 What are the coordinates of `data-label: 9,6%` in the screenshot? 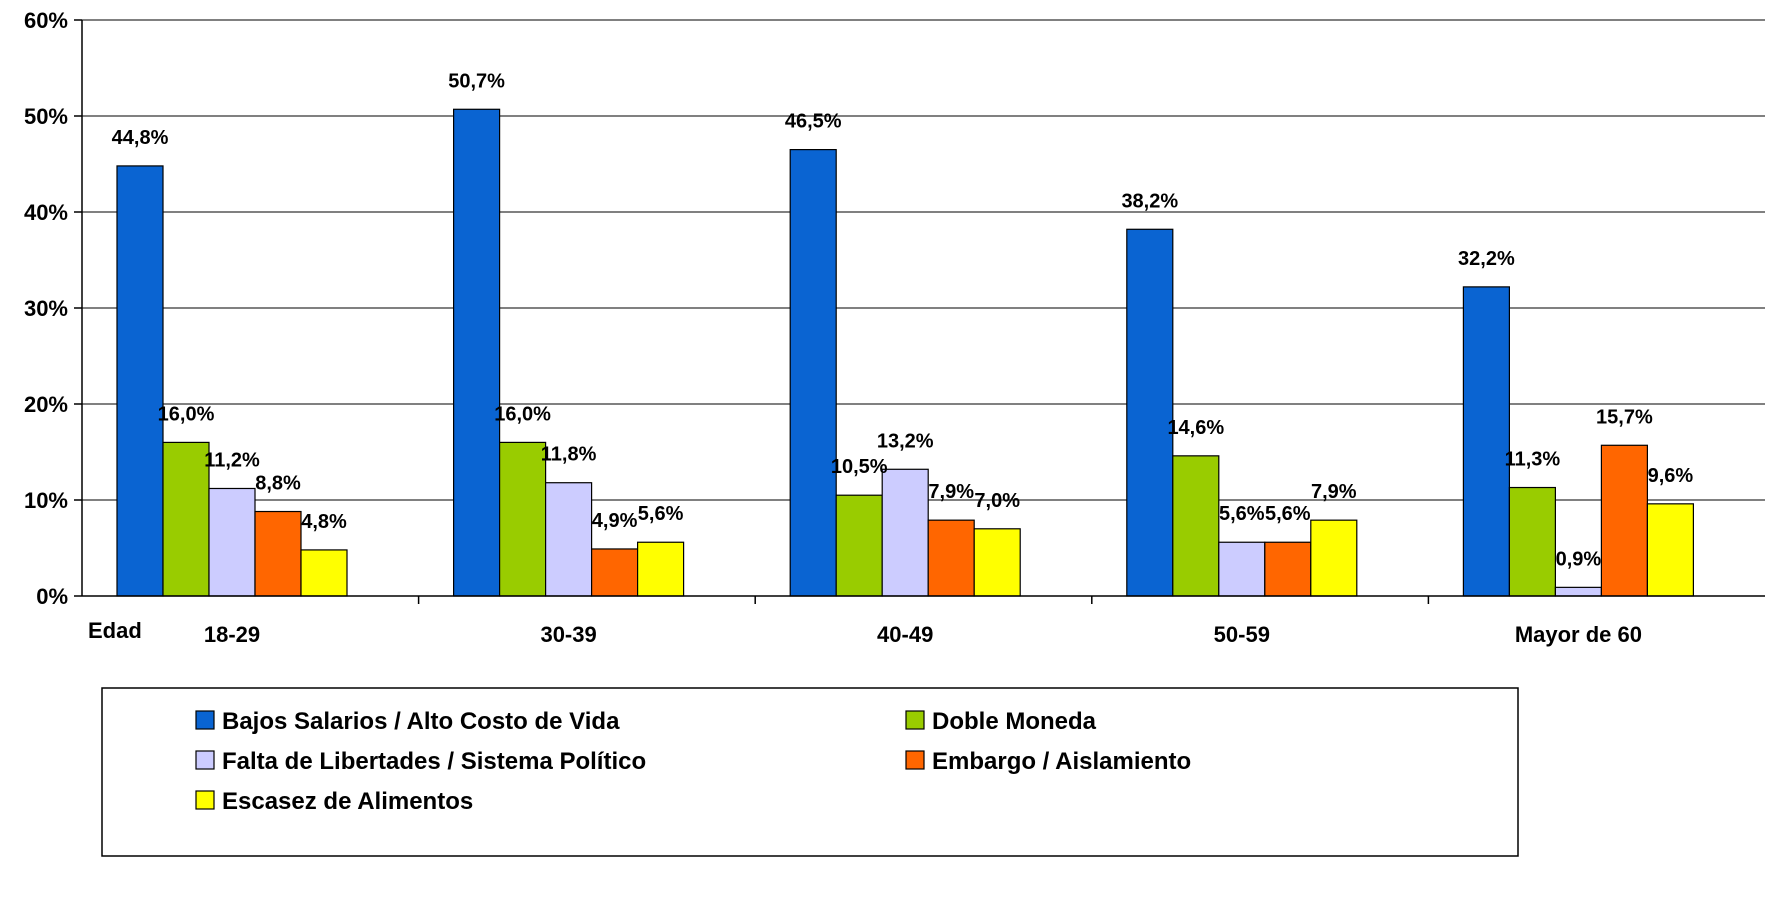 It's located at (1671, 476).